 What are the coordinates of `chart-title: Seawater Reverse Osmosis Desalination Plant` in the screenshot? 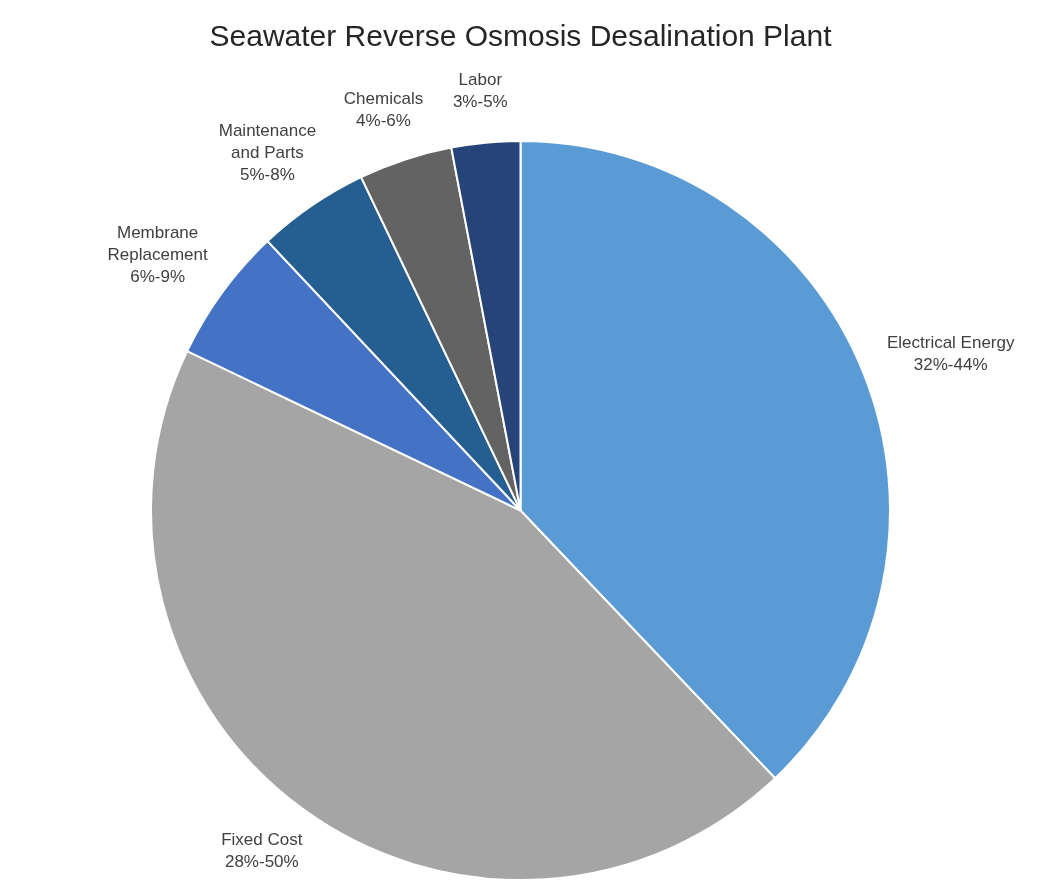 It's located at (521, 36).